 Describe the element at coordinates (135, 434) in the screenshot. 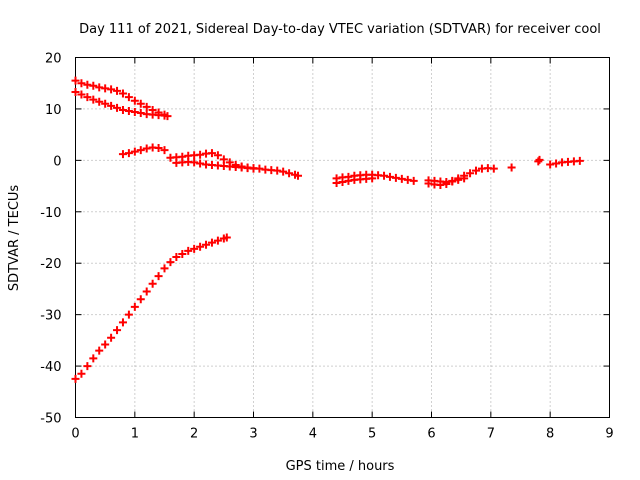

I see `x-tick-label: 1` at that location.